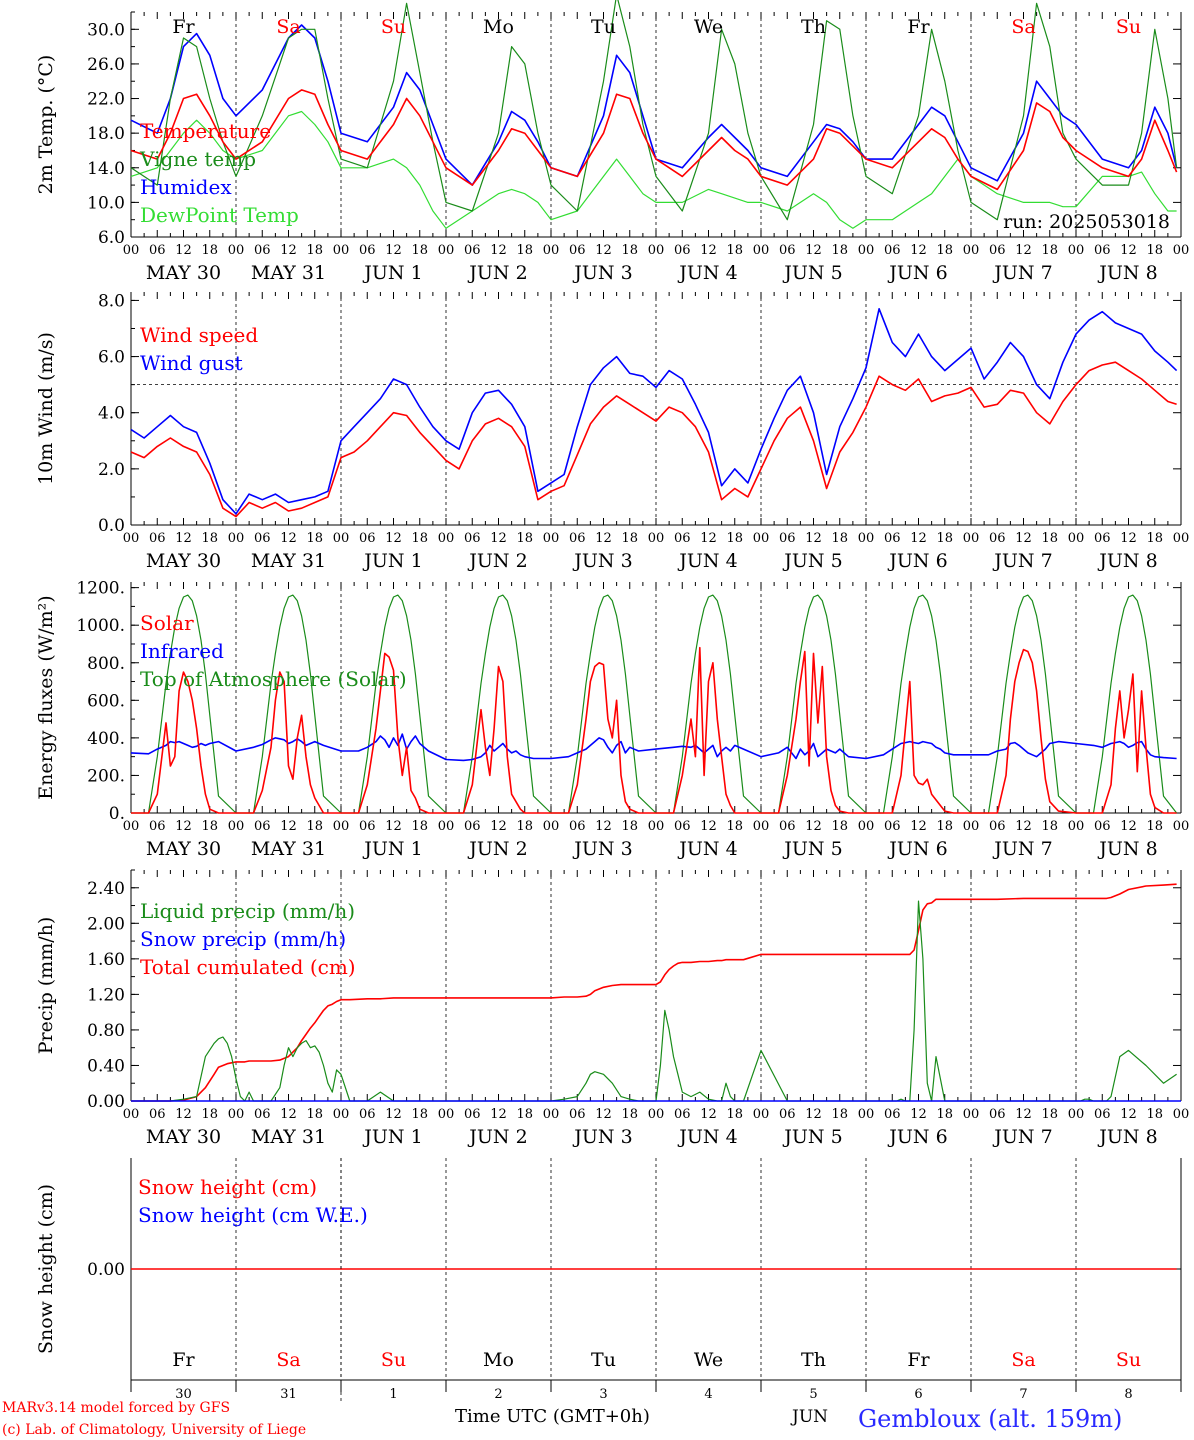 The height and width of the screenshot is (1440, 1194). I want to click on bottom-dow-label: Sa, so click(288, 1360).